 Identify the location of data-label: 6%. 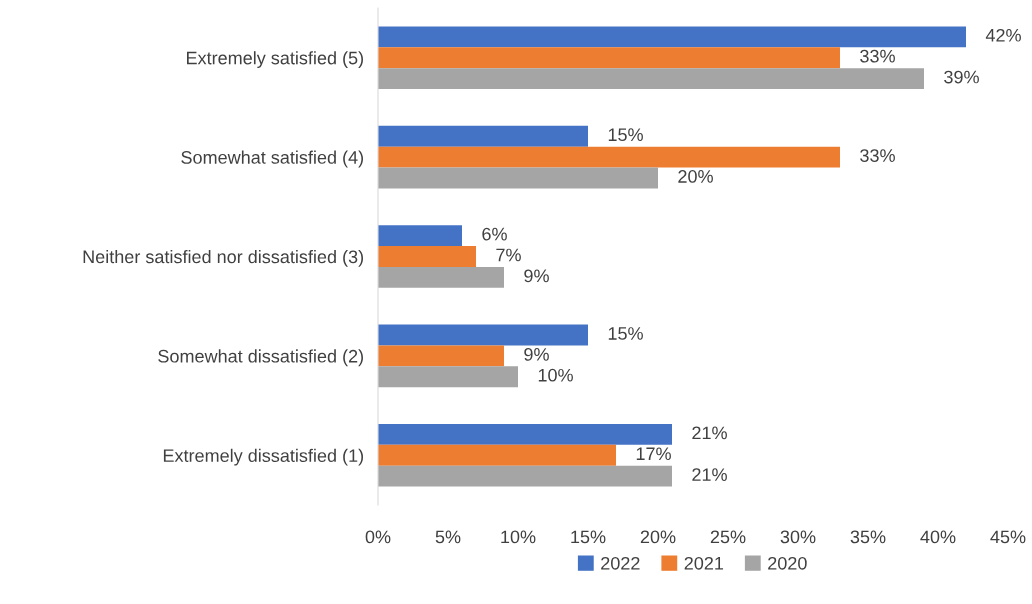
(494, 234).